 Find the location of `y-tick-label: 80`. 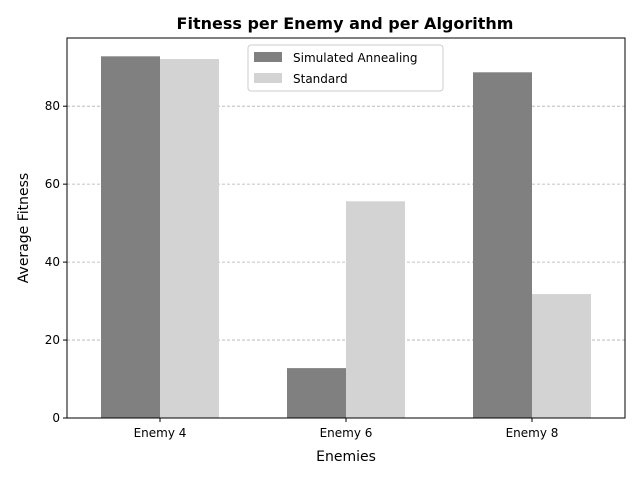

y-tick-label: 80 is located at coordinates (52, 106).